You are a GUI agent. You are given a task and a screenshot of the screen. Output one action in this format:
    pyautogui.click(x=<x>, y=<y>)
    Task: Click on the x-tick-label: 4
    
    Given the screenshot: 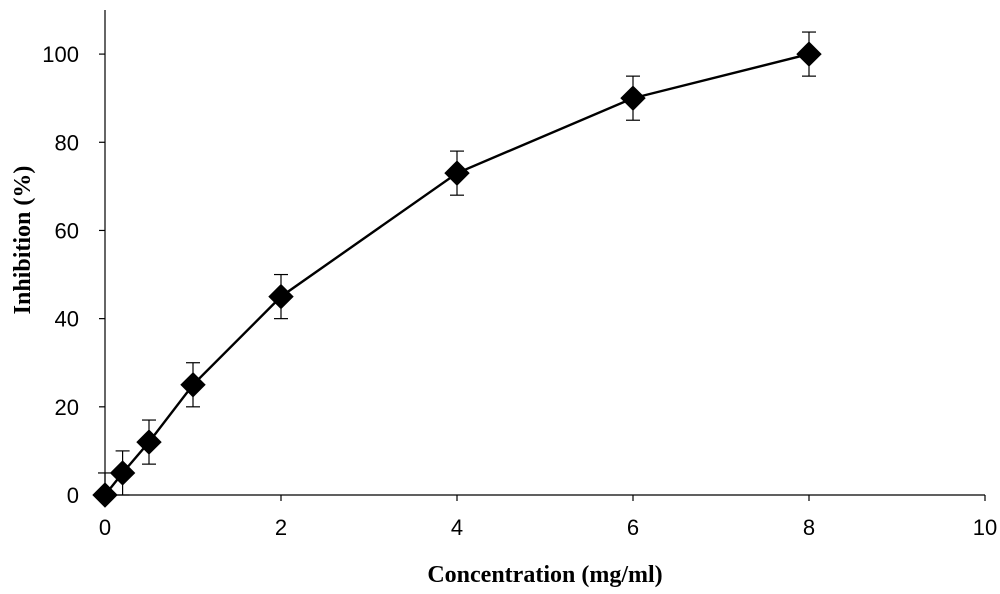 What is the action you would take?
    pyautogui.click(x=457, y=527)
    